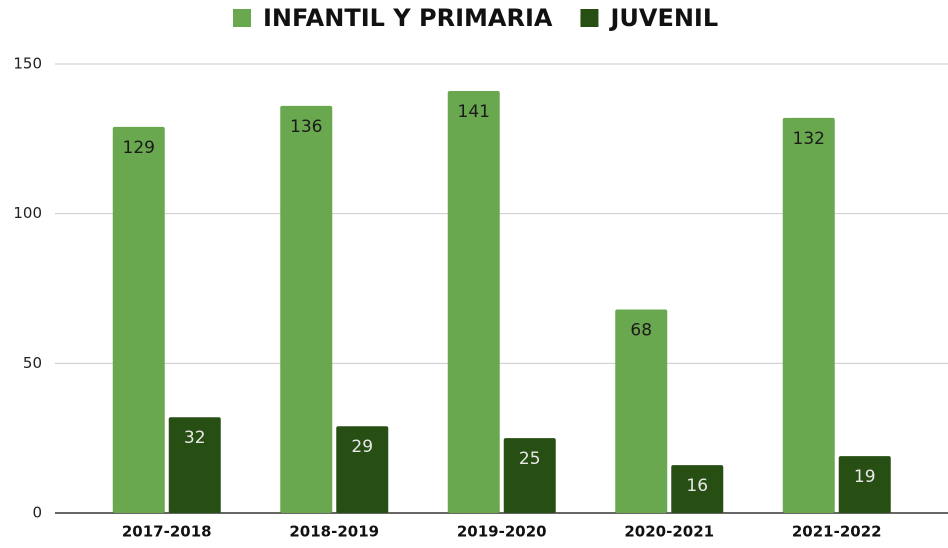 The image size is (948, 548). I want to click on value-label: 29, so click(362, 447).